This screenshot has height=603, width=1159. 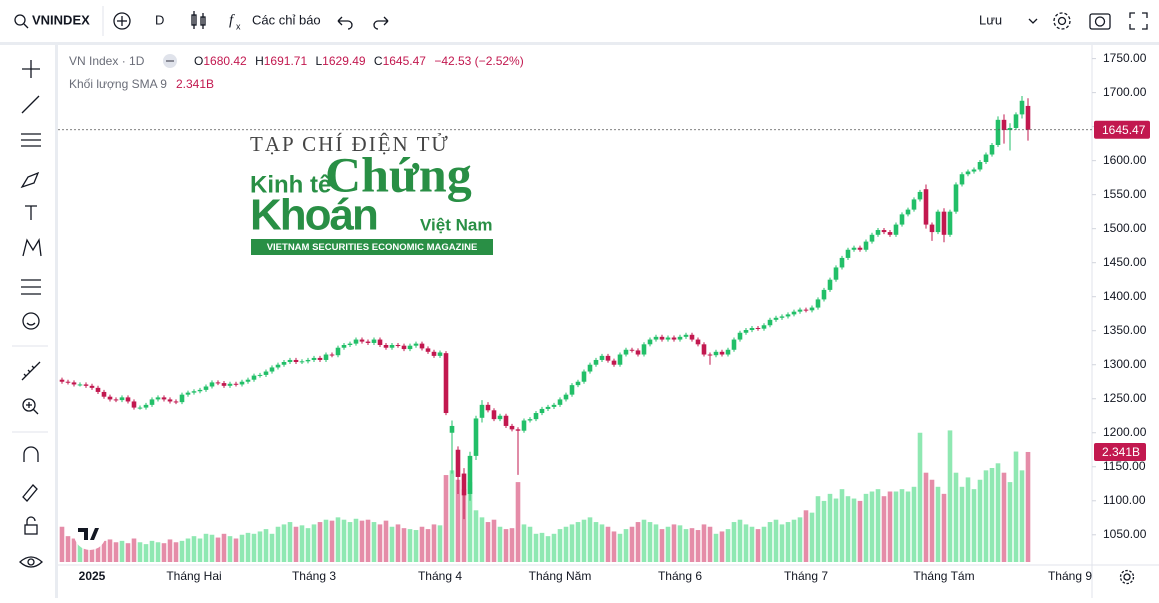 I want to click on fullscreen-button, so click(x=1138, y=21).